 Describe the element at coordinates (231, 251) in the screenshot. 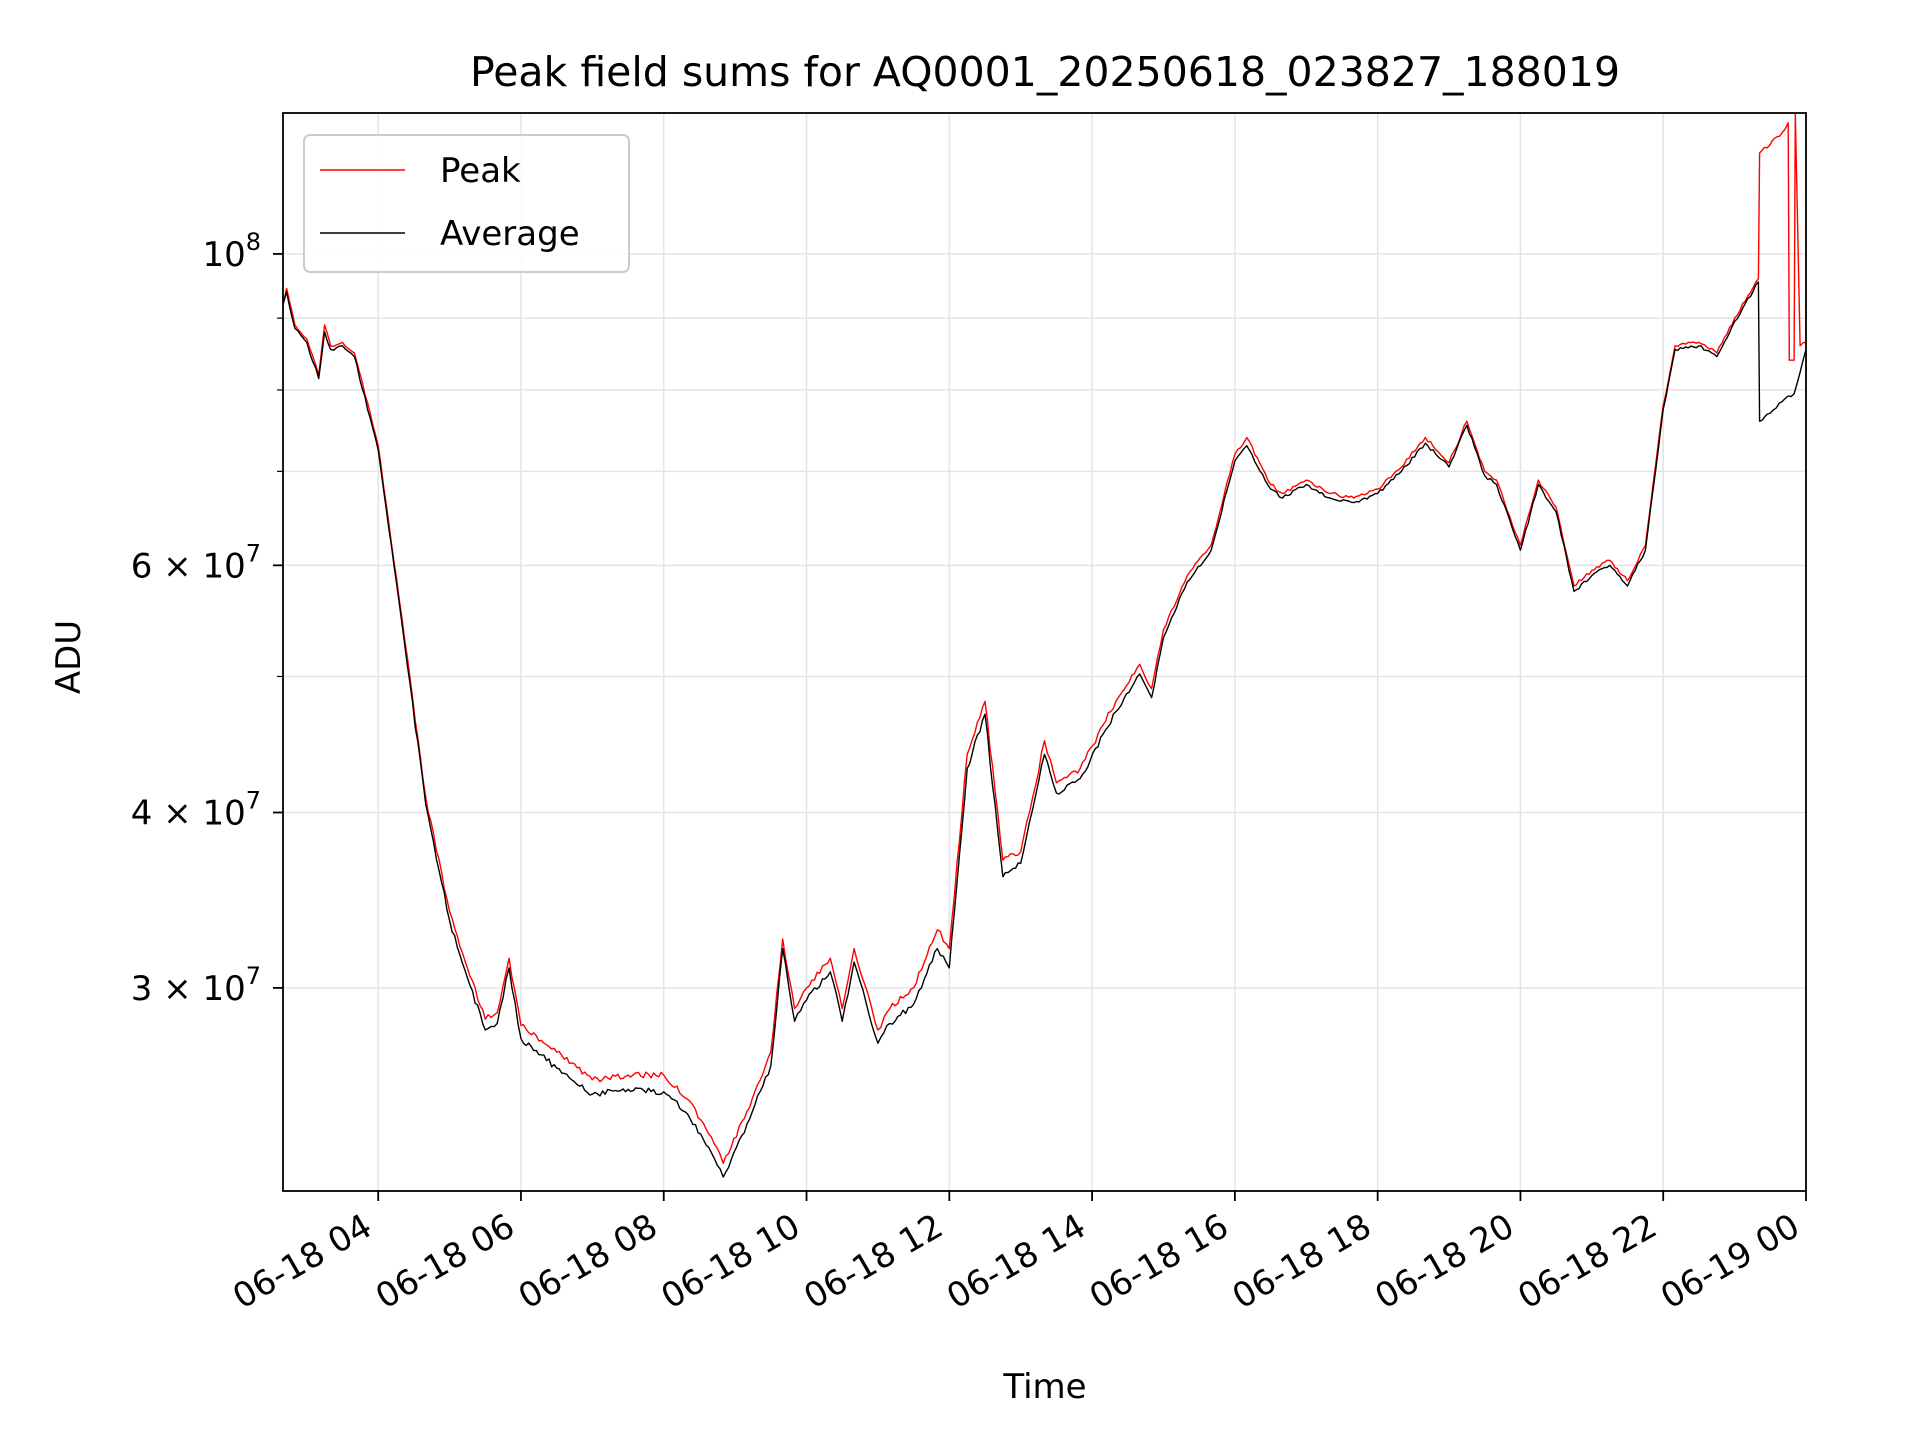

I see `y-tick-label: 108` at that location.